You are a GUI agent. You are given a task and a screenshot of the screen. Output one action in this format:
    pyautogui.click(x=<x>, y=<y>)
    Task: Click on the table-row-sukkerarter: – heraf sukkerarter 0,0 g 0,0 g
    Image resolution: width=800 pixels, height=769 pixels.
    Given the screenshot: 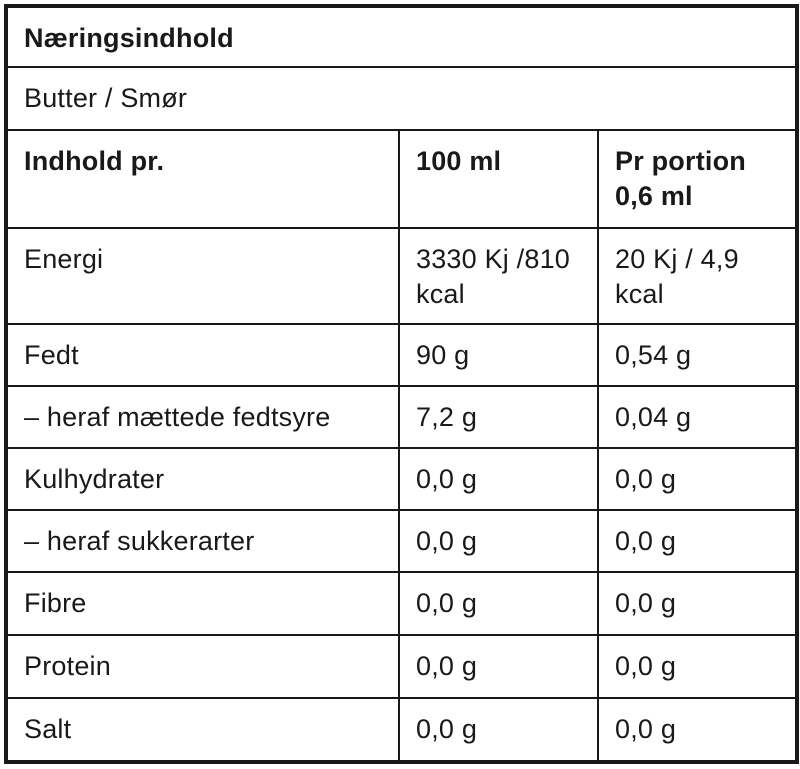 What is the action you would take?
    pyautogui.click(x=402, y=541)
    